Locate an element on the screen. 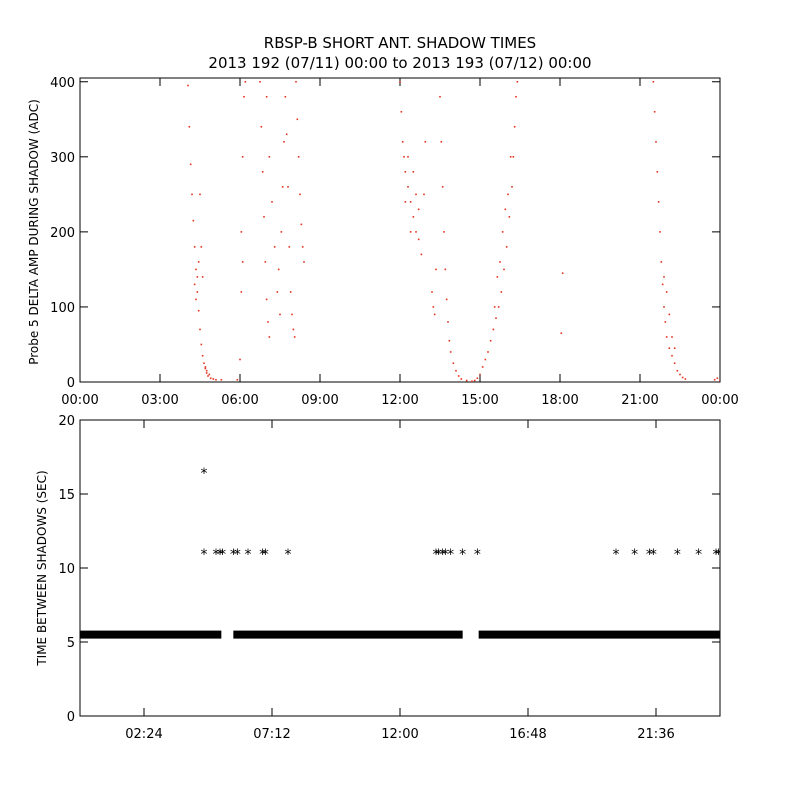 This screenshot has height=800, width=800. bottom-x-tick-label: 02:24 is located at coordinates (143, 734).